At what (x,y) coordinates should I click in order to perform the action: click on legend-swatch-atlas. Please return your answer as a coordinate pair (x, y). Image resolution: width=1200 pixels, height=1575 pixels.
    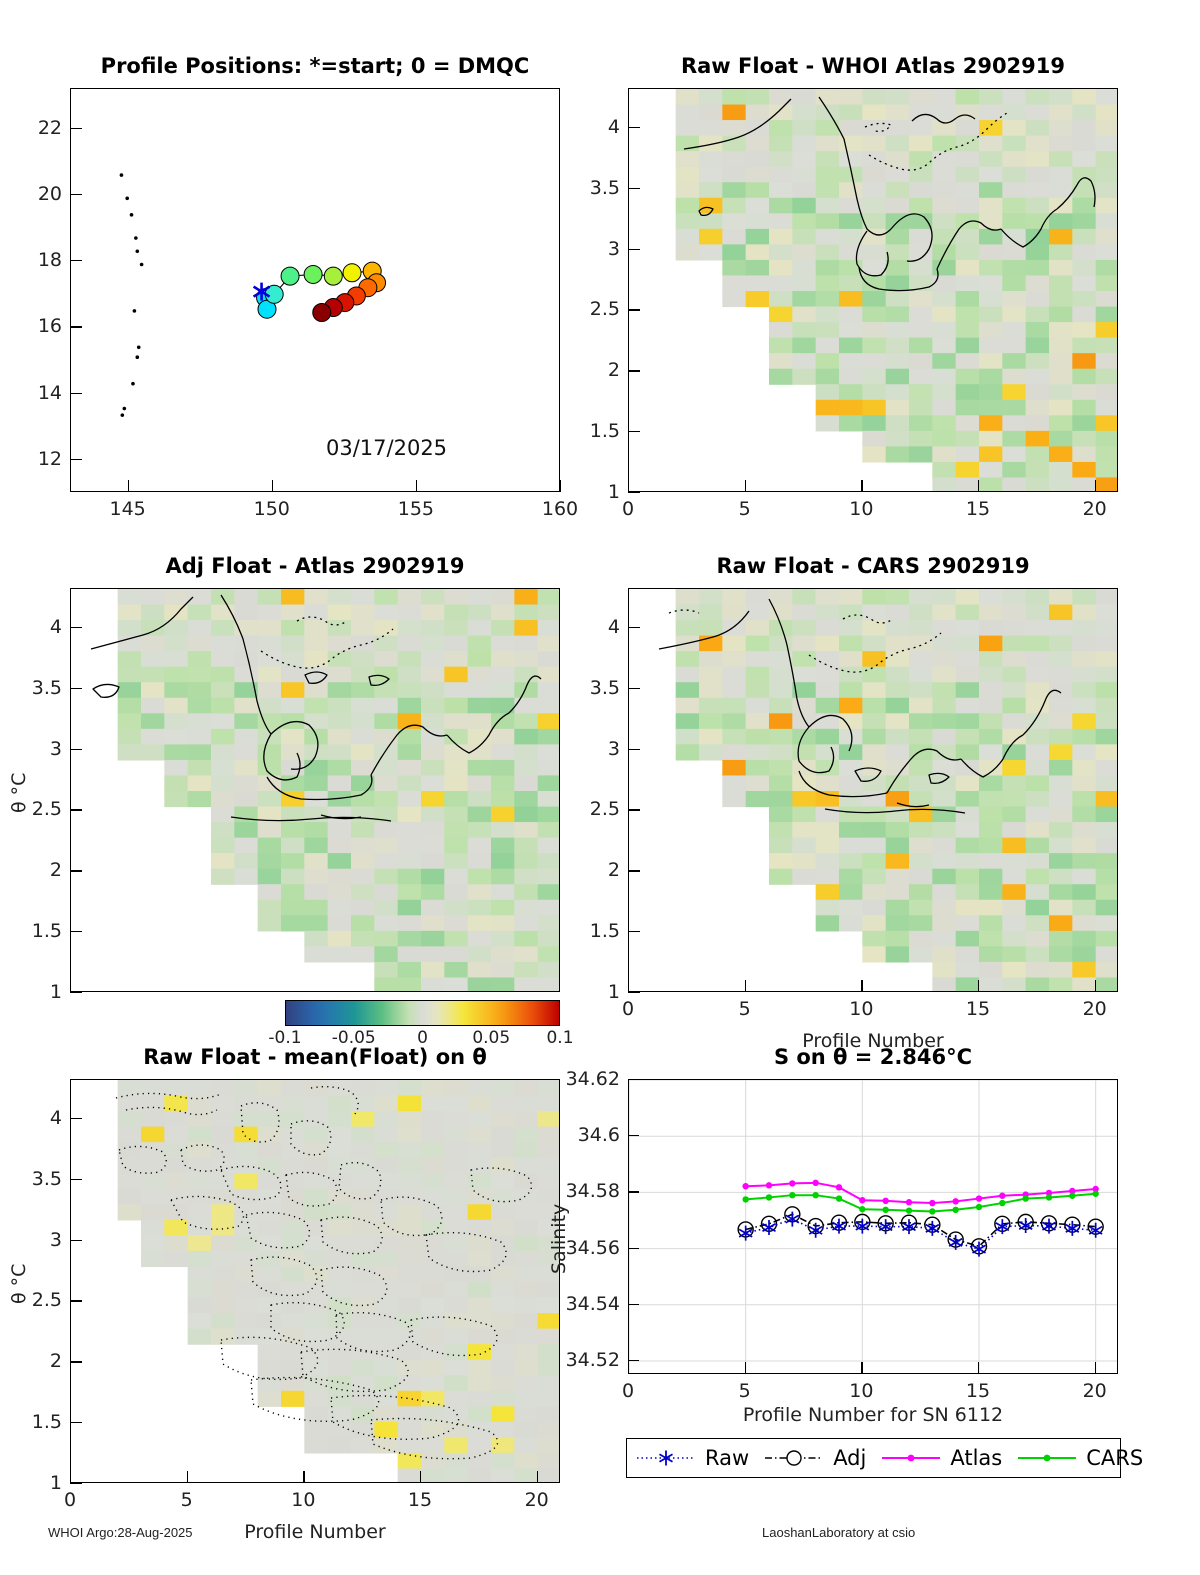
    Looking at the image, I should click on (911, 1458).